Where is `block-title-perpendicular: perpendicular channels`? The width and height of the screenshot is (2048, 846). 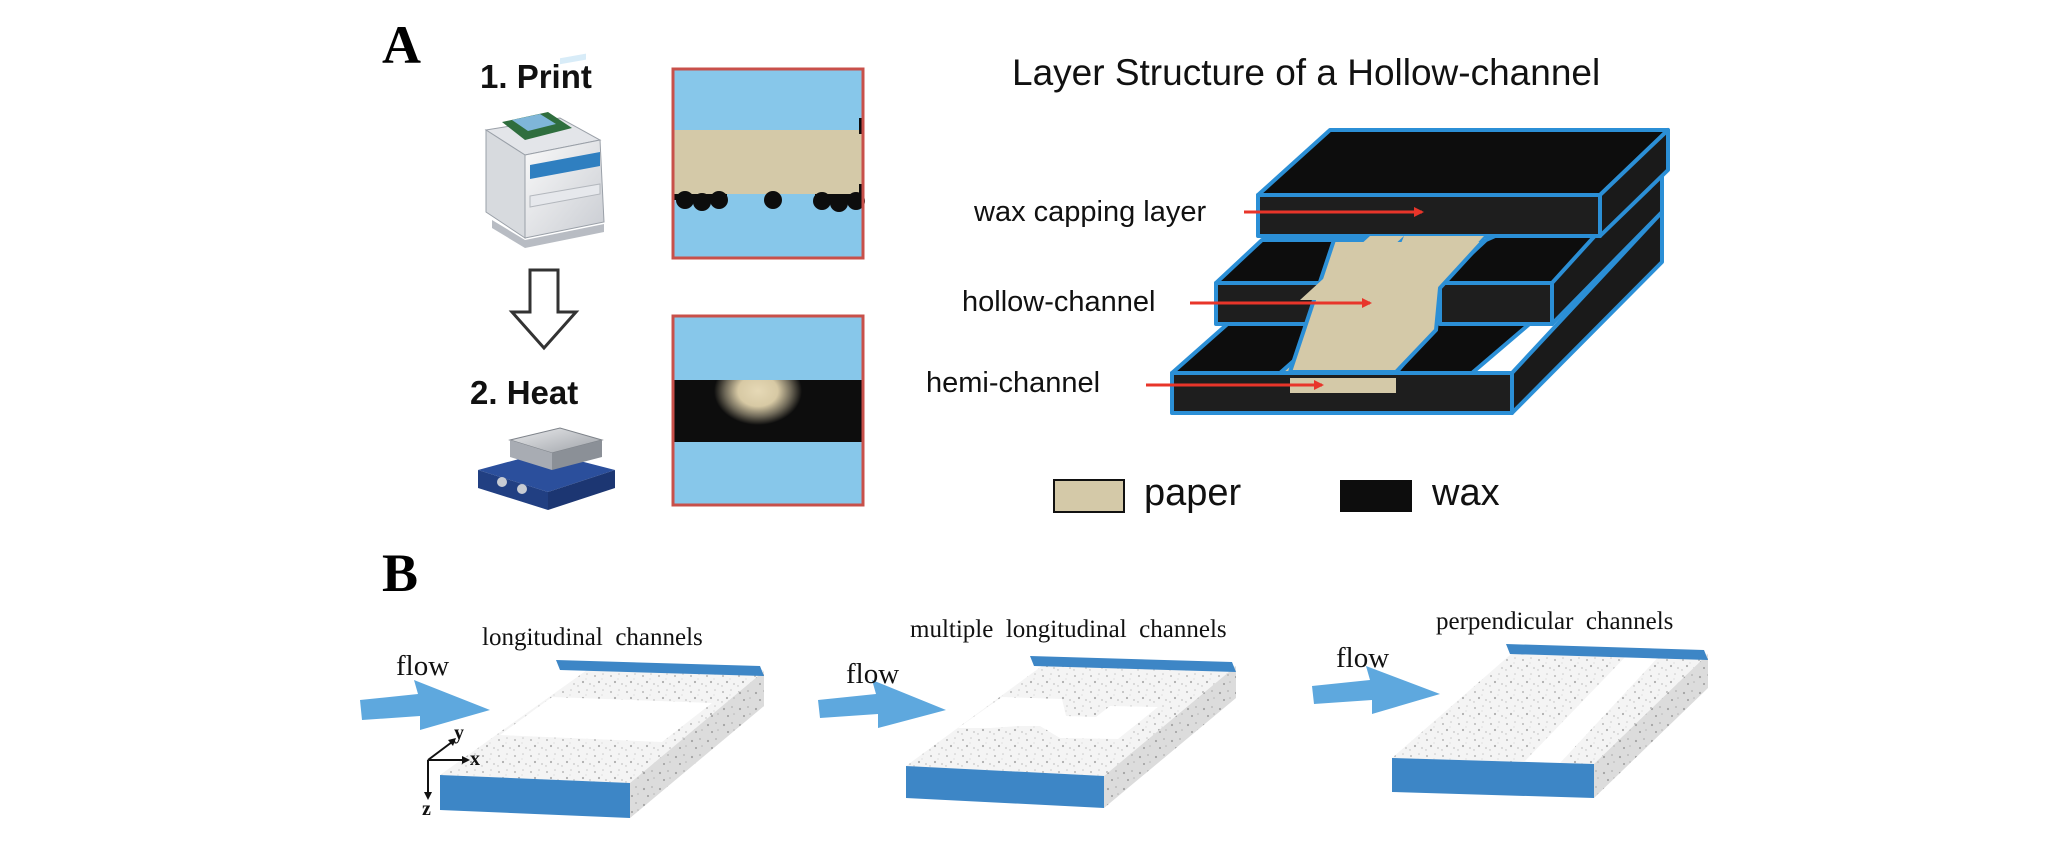
block-title-perpendicular: perpendicular channels is located at coordinates (1555, 621).